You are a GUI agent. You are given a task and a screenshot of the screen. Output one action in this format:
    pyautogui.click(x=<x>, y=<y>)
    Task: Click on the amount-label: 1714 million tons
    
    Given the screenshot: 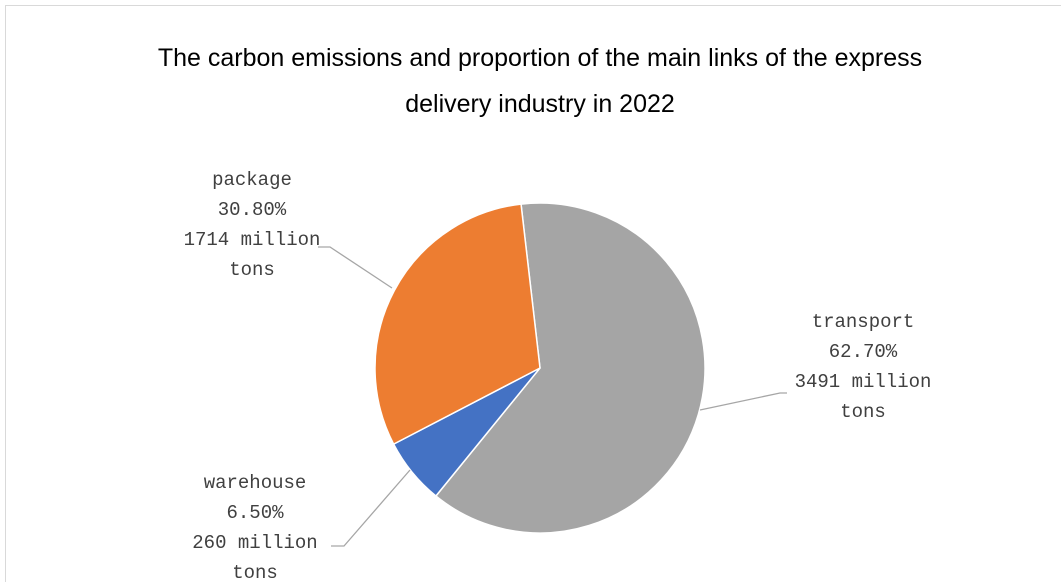 What is the action you would take?
    pyautogui.click(x=252, y=255)
    